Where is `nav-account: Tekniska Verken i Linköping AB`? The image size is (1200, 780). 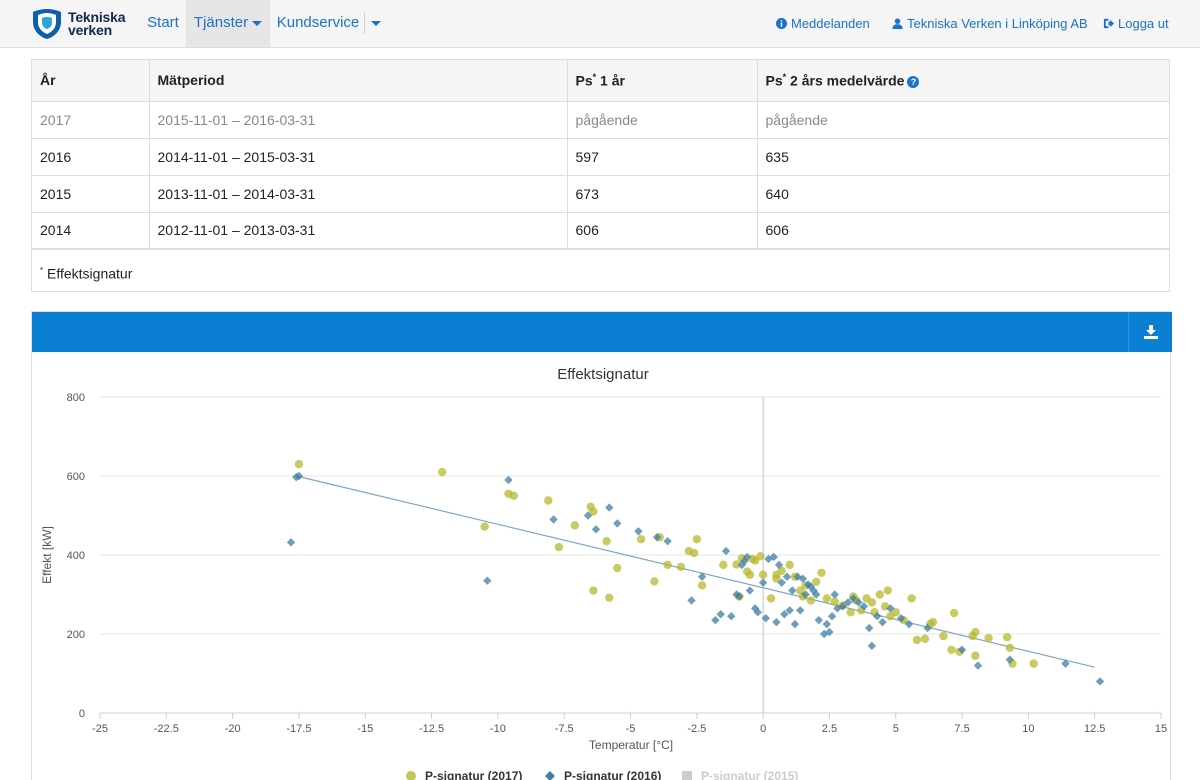 nav-account: Tekniska Verken i Linköping AB is located at coordinates (990, 23).